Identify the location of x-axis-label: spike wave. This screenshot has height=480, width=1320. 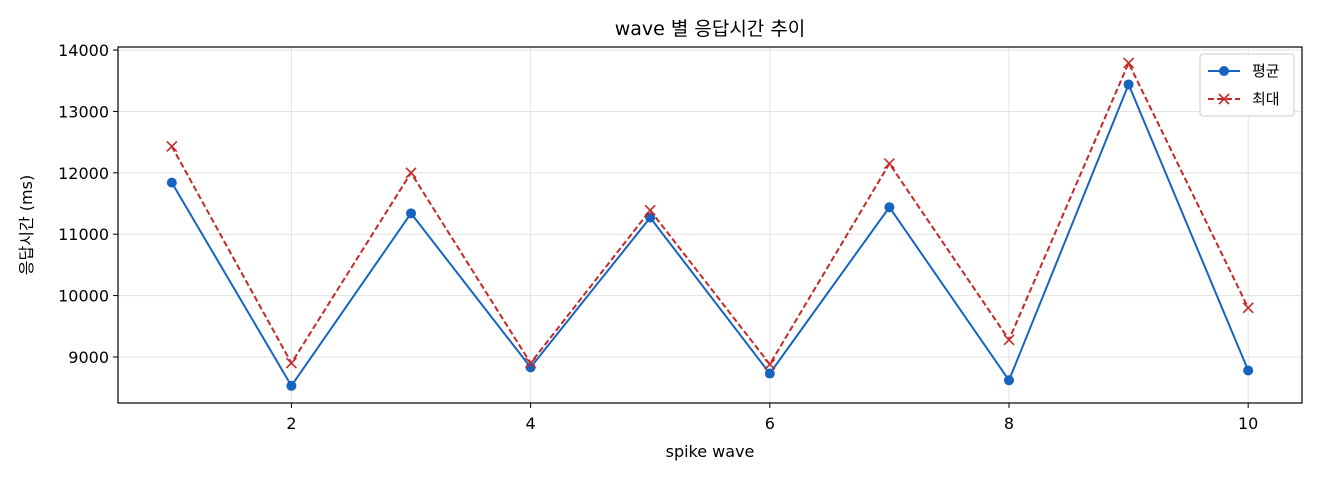
(710, 451).